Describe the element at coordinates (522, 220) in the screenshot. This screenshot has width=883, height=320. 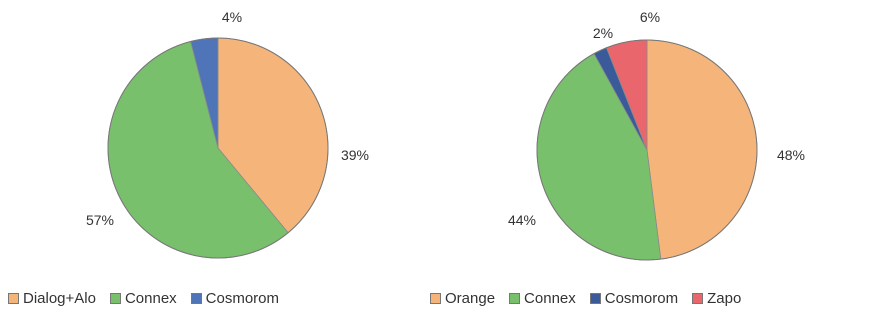
I see `pie-label-connex: 44%` at that location.